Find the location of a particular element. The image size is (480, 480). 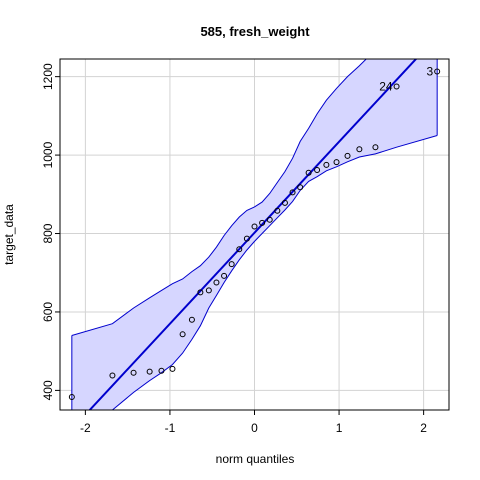

x-tick-label: -2 is located at coordinates (85, 428).